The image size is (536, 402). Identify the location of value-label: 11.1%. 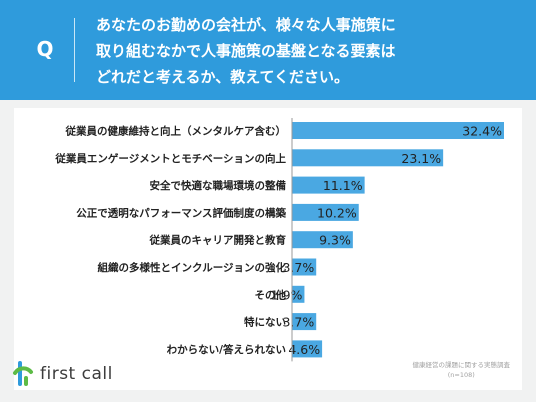
(343, 185).